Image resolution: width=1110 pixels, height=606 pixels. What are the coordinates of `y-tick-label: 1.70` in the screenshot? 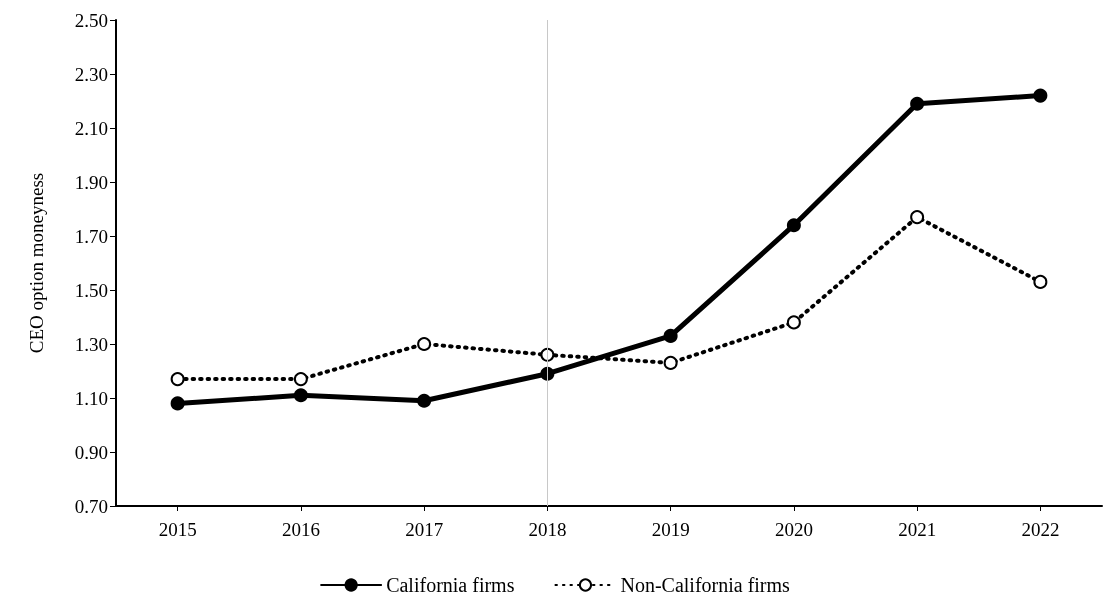 It's located at (91, 236).